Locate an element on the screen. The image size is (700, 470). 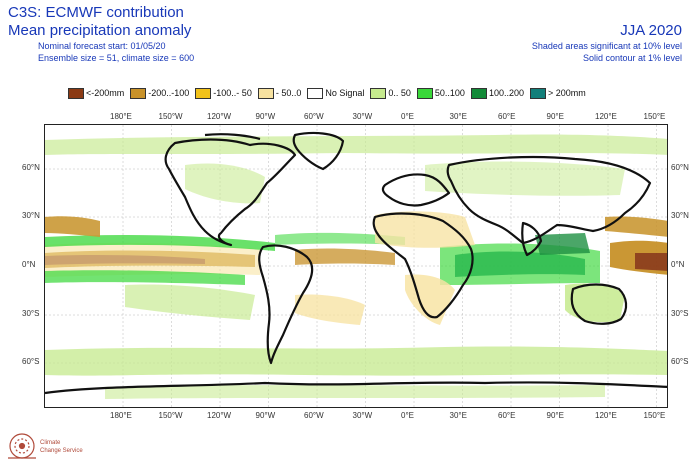
west-pacific-north is located at coordinates (636, 226).